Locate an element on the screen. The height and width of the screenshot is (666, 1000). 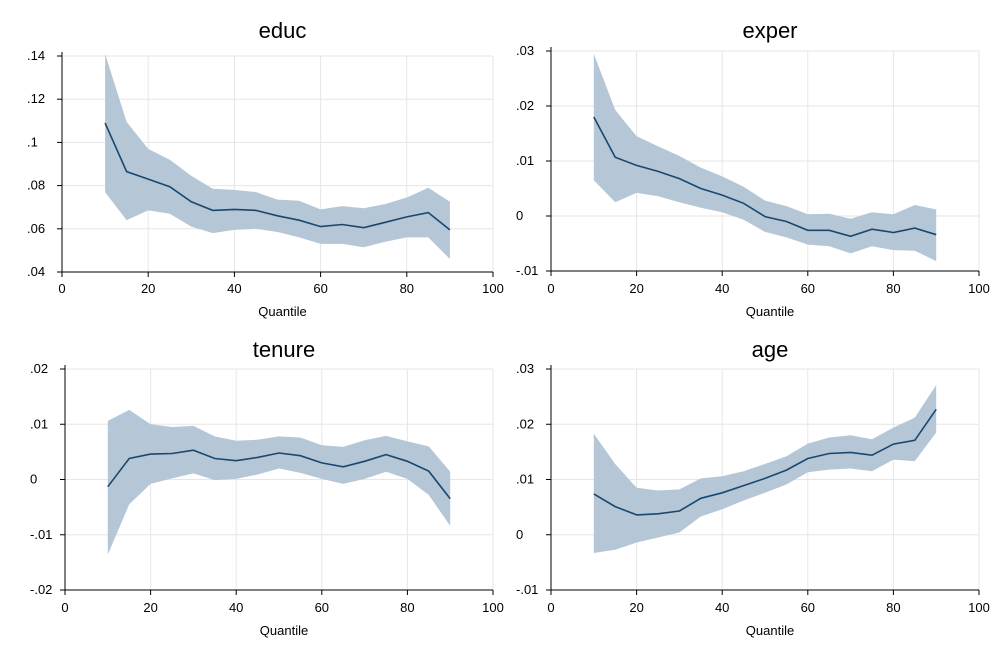
y-tick-label: .04 is located at coordinates (36, 271).